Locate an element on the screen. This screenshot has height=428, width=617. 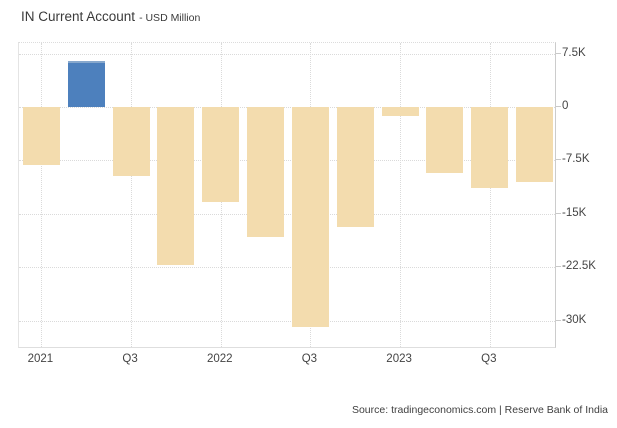
x-axis-label: 2022 is located at coordinates (220, 359).